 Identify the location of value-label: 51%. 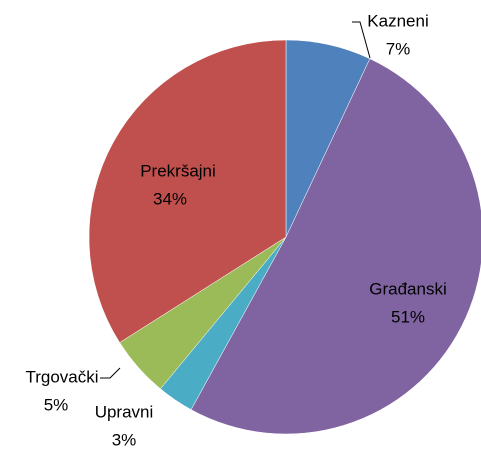
(408, 316).